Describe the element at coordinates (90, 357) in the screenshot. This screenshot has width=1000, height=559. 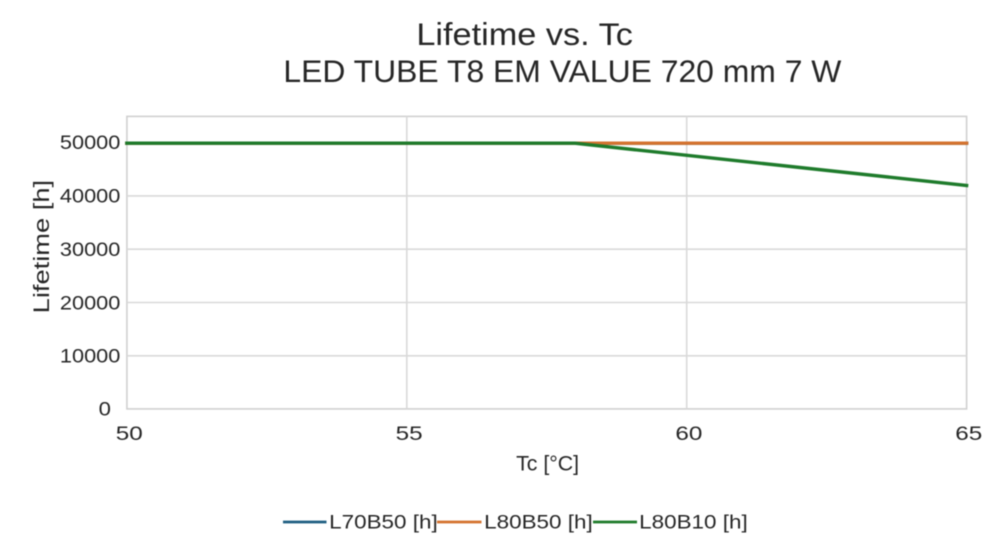
I see `svg-text: 10000` at that location.